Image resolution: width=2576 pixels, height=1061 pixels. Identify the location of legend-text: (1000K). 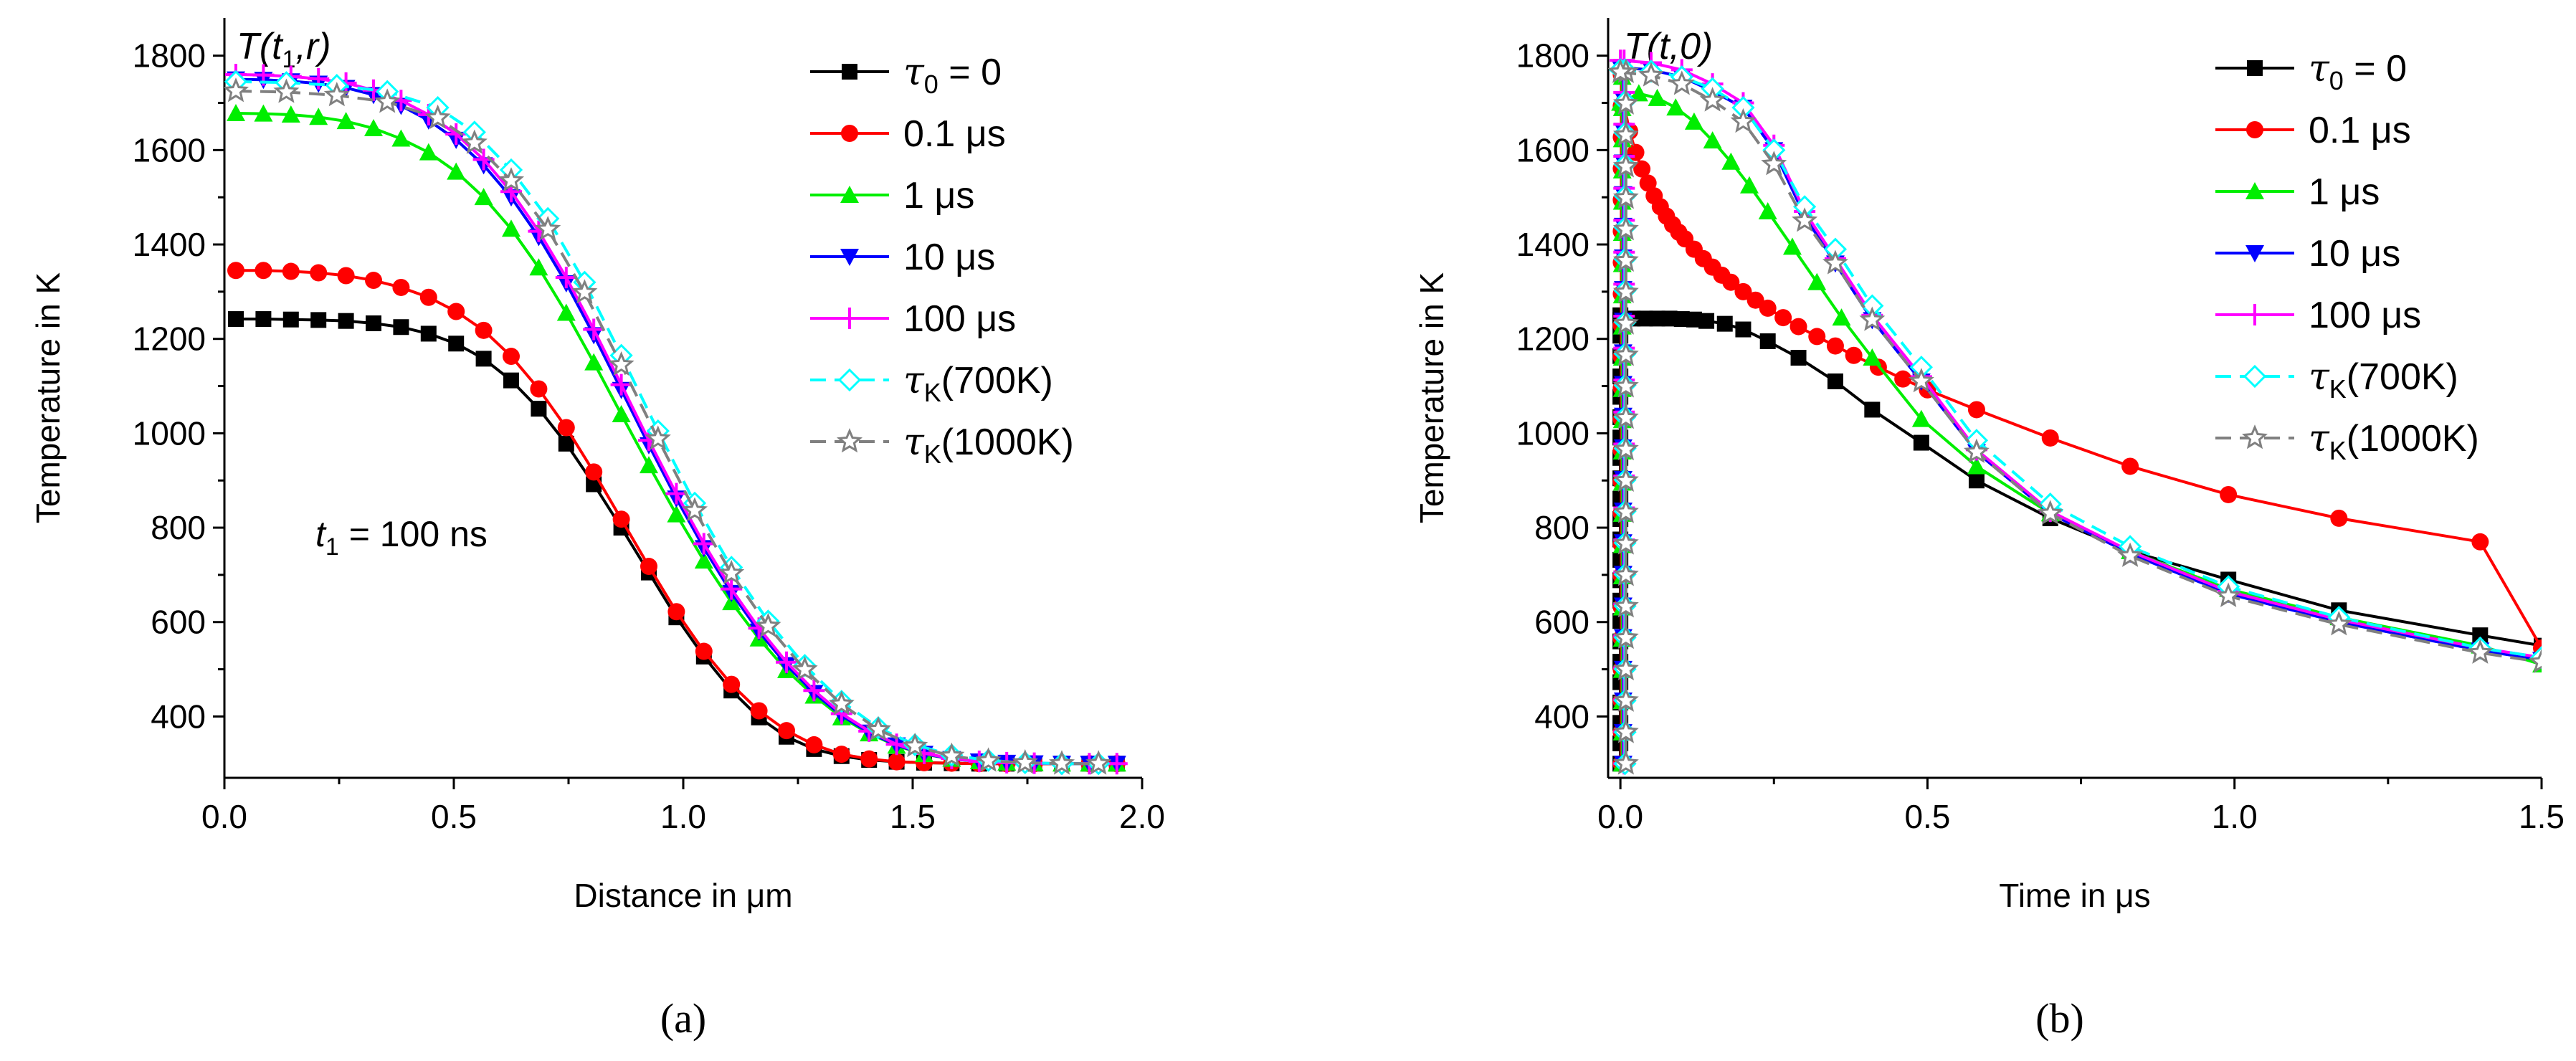
(1008, 442).